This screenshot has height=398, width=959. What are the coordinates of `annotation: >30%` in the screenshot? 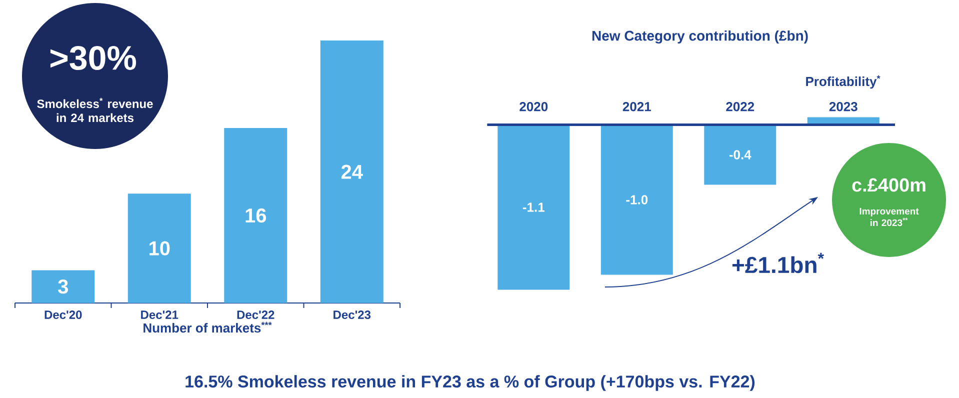 It's located at (93, 58).